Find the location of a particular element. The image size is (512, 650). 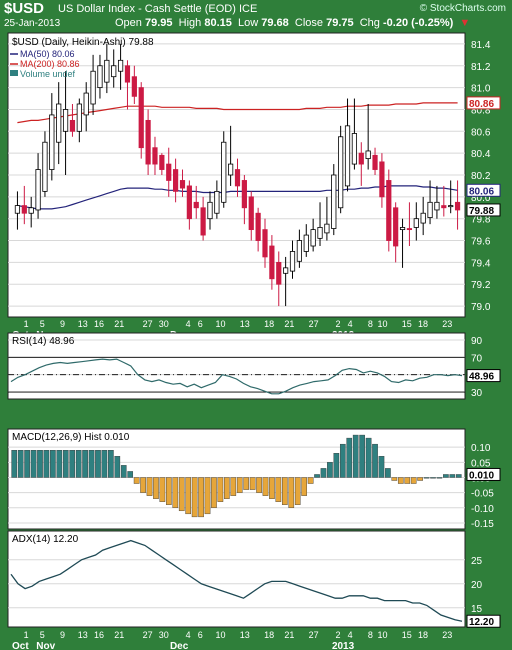

y-tick-label: 0.05 is located at coordinates (481, 463).